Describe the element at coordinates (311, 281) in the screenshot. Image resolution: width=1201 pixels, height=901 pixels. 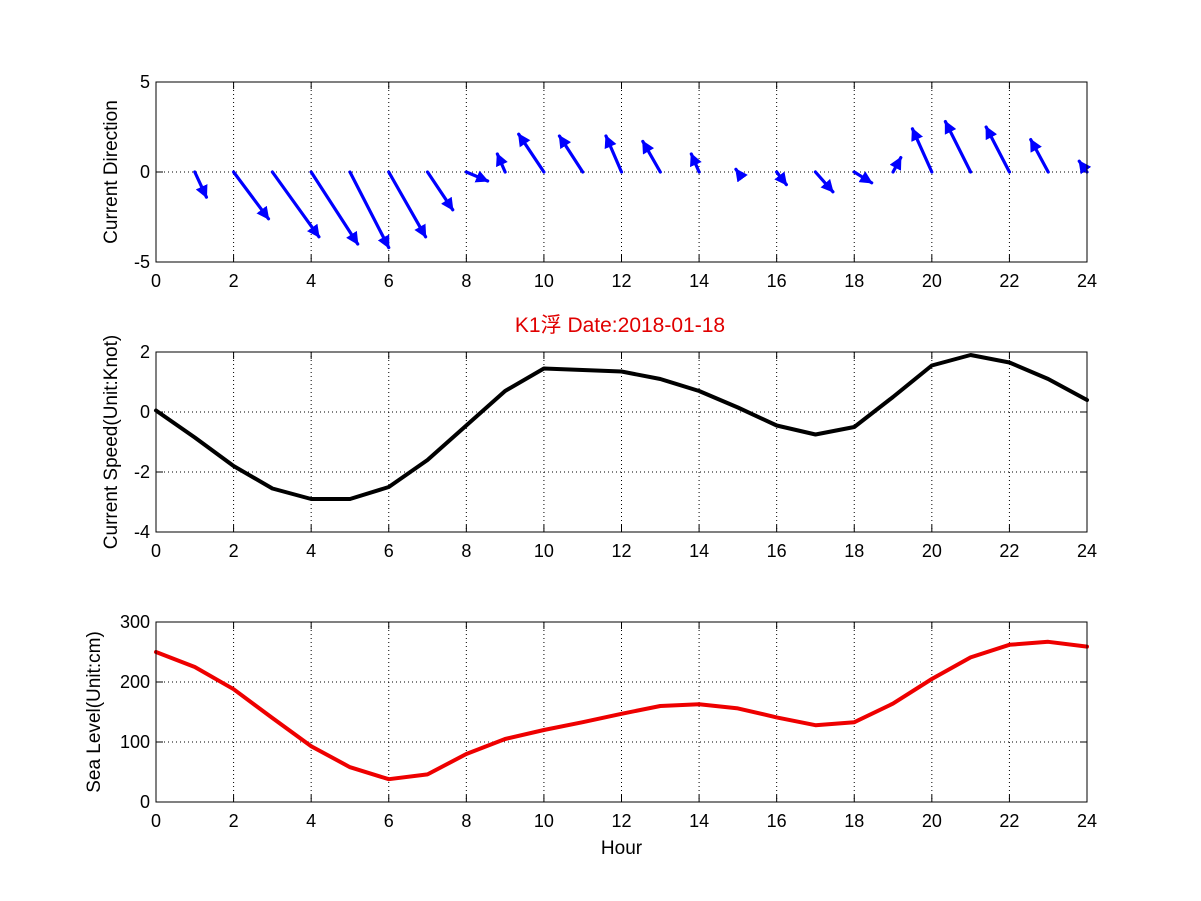
I see `direction-xtick-label: 4` at that location.